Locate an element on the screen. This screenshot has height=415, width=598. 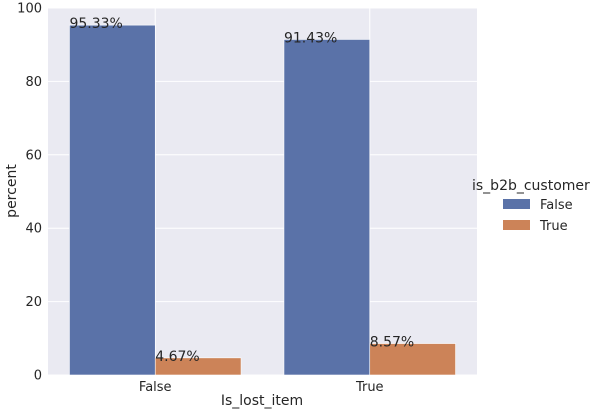
legend-items: False True is located at coordinates (538, 216).